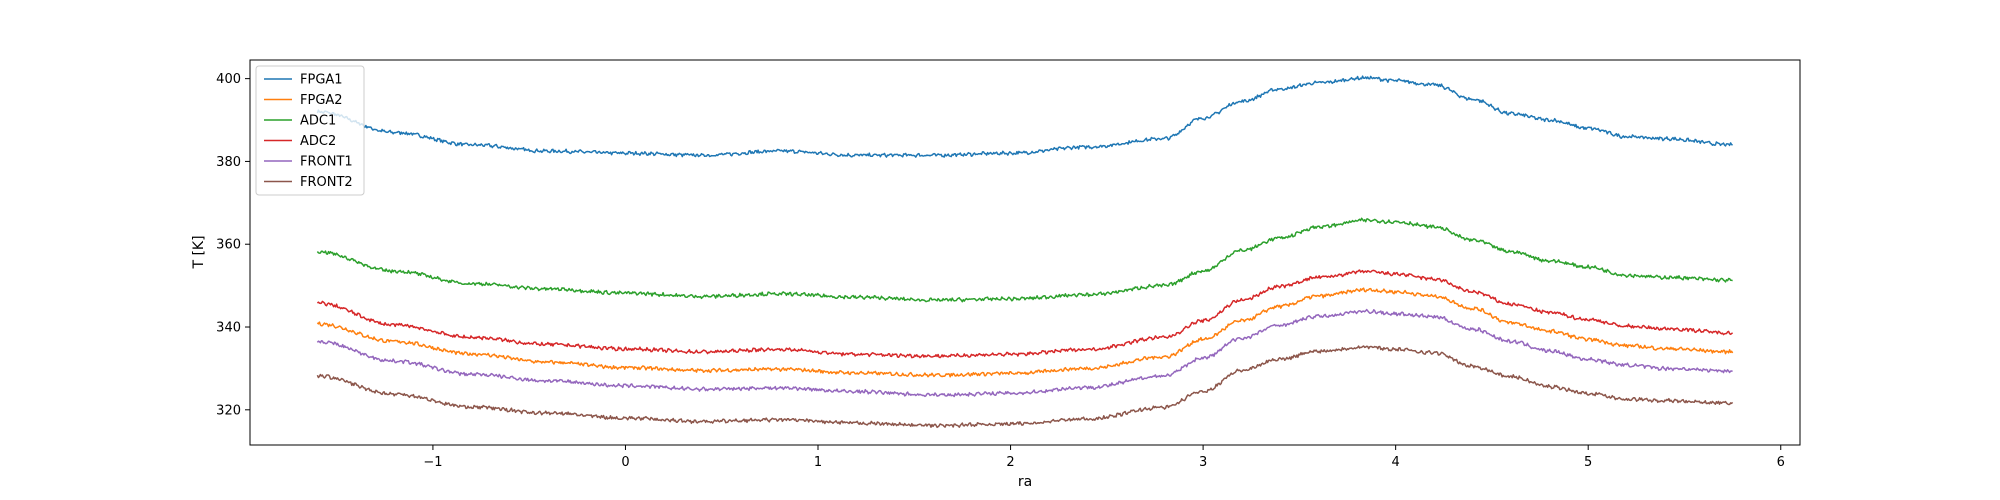 This screenshot has width=2000, height=500. Describe the element at coordinates (1010, 462) in the screenshot. I see `x-tick-label: 2` at that location.